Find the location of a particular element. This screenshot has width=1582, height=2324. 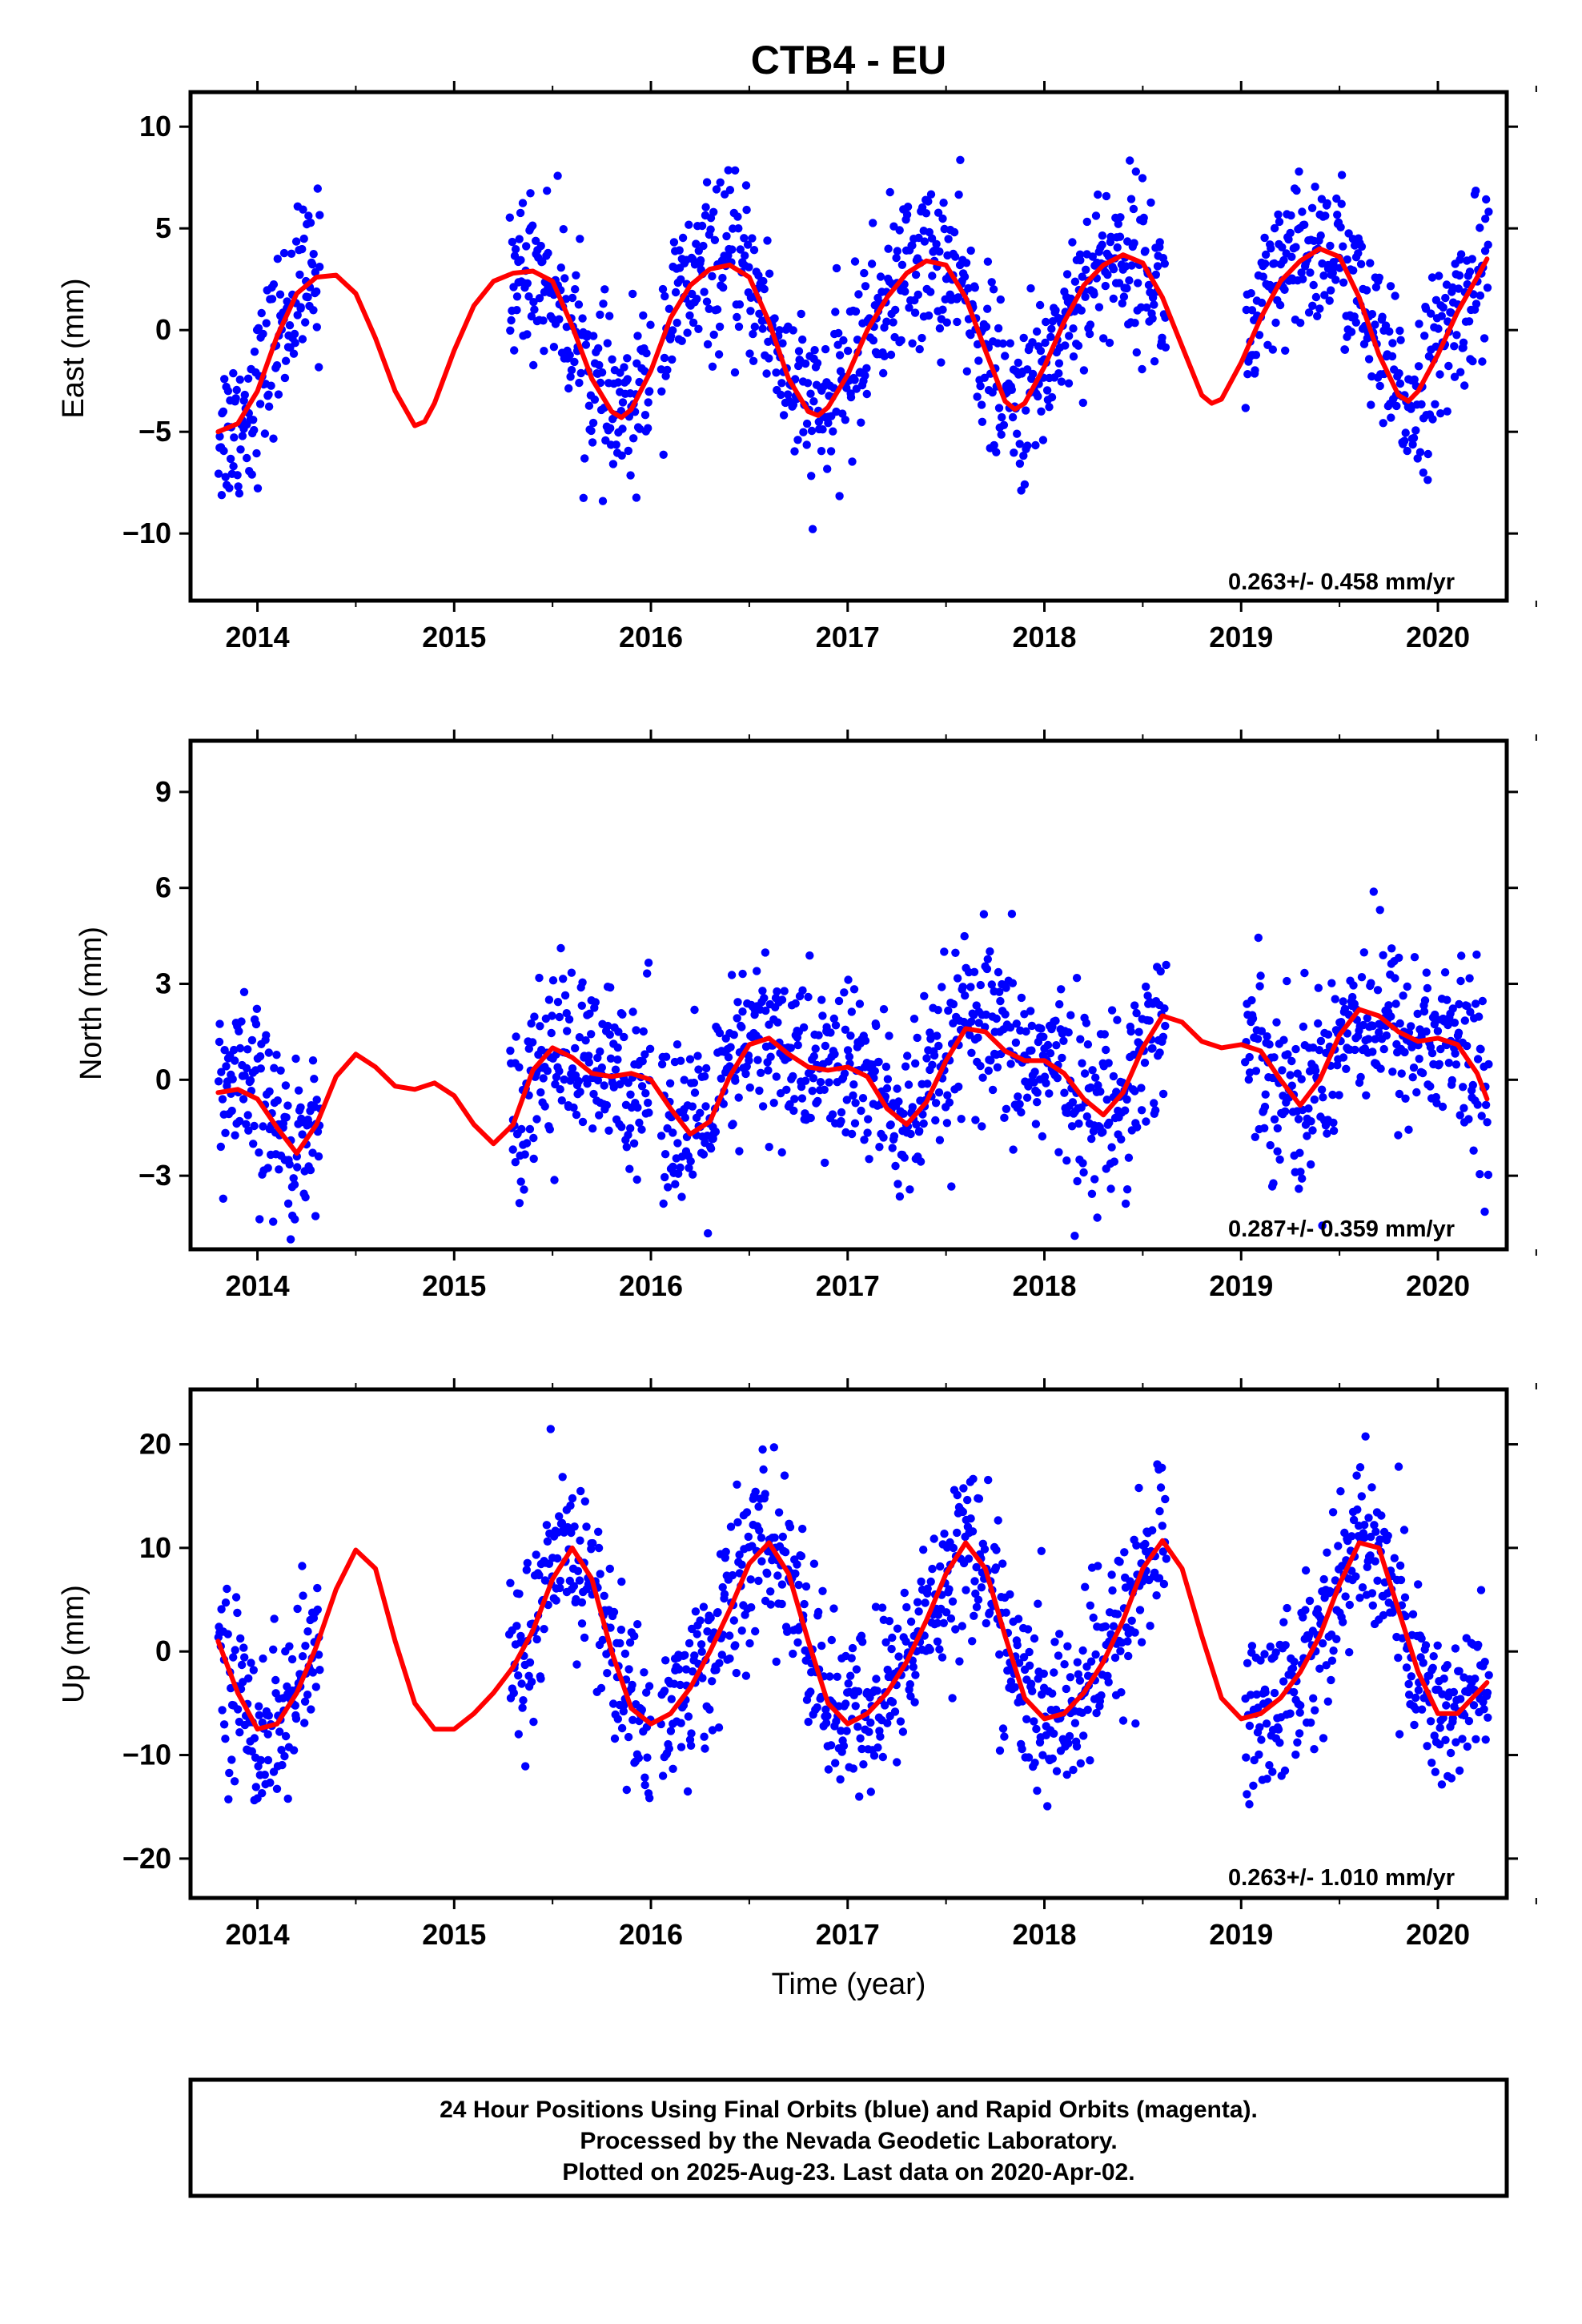

y-tick-label: −10 is located at coordinates (146, 1755).